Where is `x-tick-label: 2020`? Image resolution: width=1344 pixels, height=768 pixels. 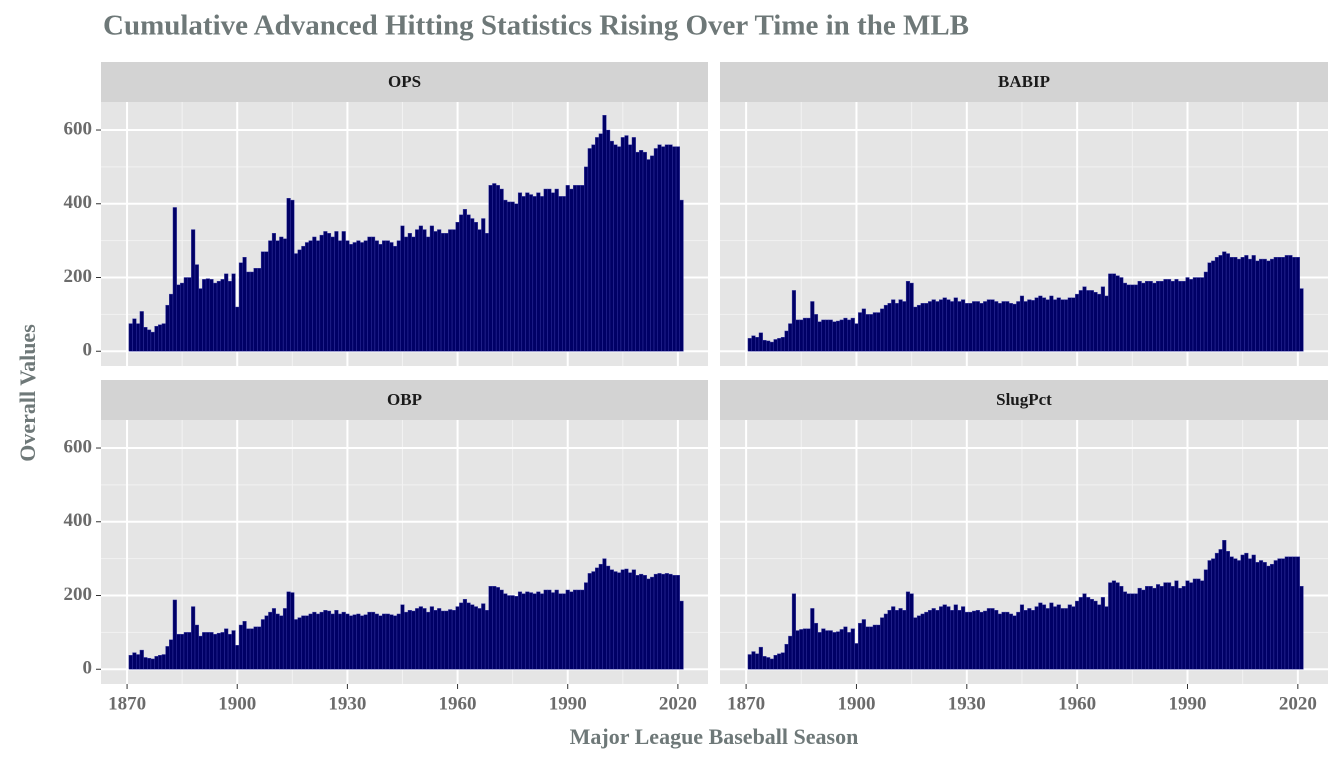 x-tick-label: 2020 is located at coordinates (1298, 703).